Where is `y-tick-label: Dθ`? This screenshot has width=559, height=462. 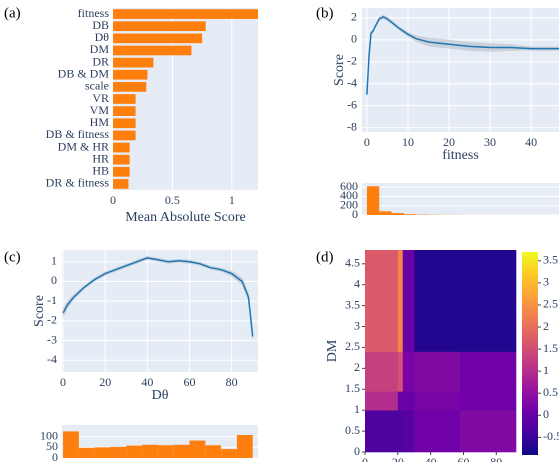 y-tick-label: Dθ is located at coordinates (102, 37).